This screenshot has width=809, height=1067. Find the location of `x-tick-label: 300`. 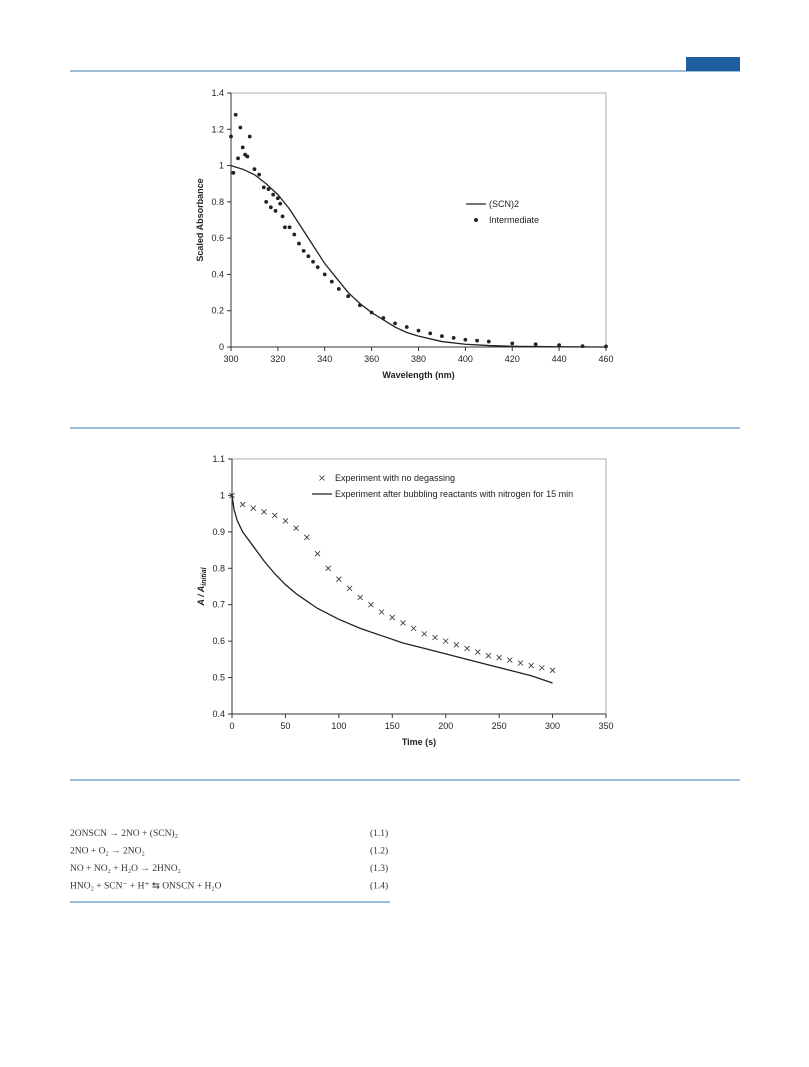

x-tick-label: 300 is located at coordinates (552, 726).